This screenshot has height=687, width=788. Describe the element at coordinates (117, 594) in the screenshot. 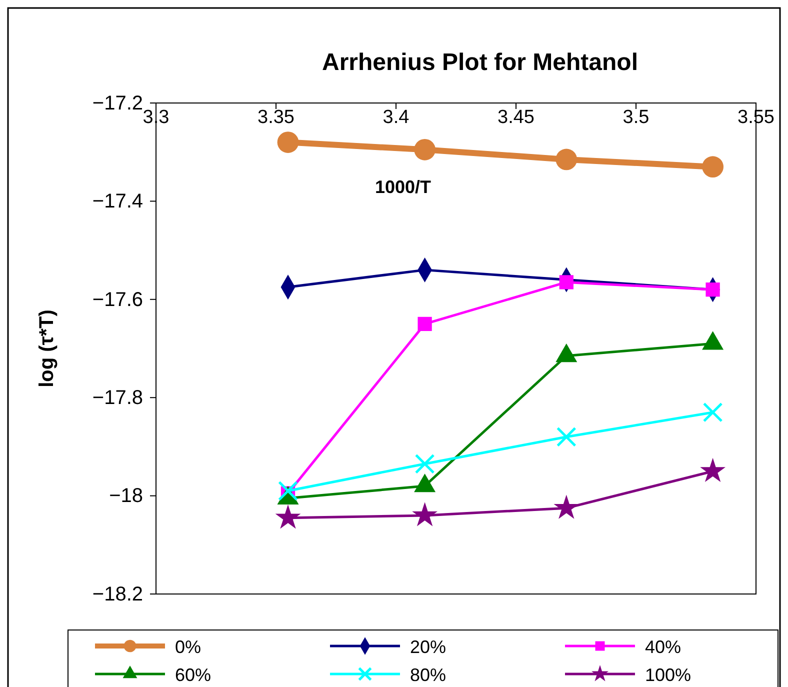

I see `y-tick-label: −18.2` at that location.